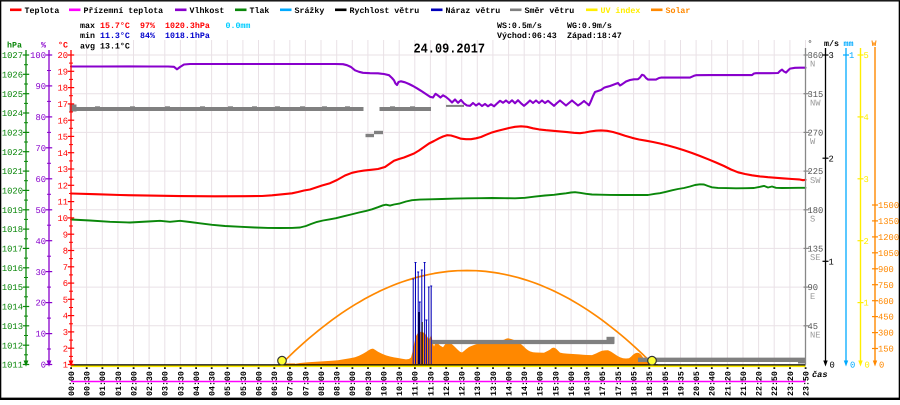 Image resolution: width=900 pixels, height=405 pixels. I want to click on svg-text: 16:30, so click(588, 383).